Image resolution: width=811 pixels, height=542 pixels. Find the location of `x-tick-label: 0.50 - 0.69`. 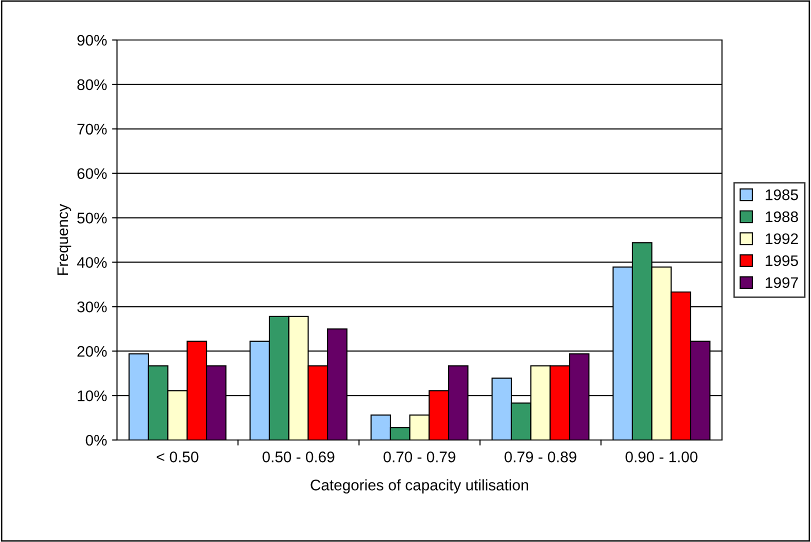

x-tick-label: 0.50 - 0.69 is located at coordinates (298, 457).